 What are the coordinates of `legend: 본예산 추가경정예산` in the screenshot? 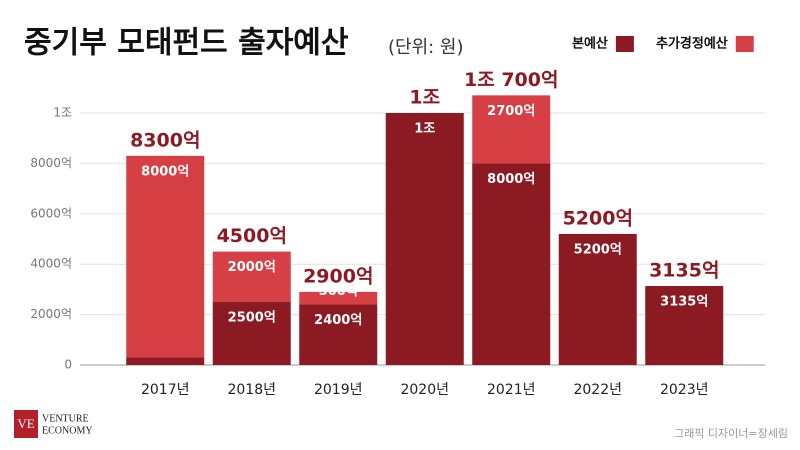 It's located at (663, 44).